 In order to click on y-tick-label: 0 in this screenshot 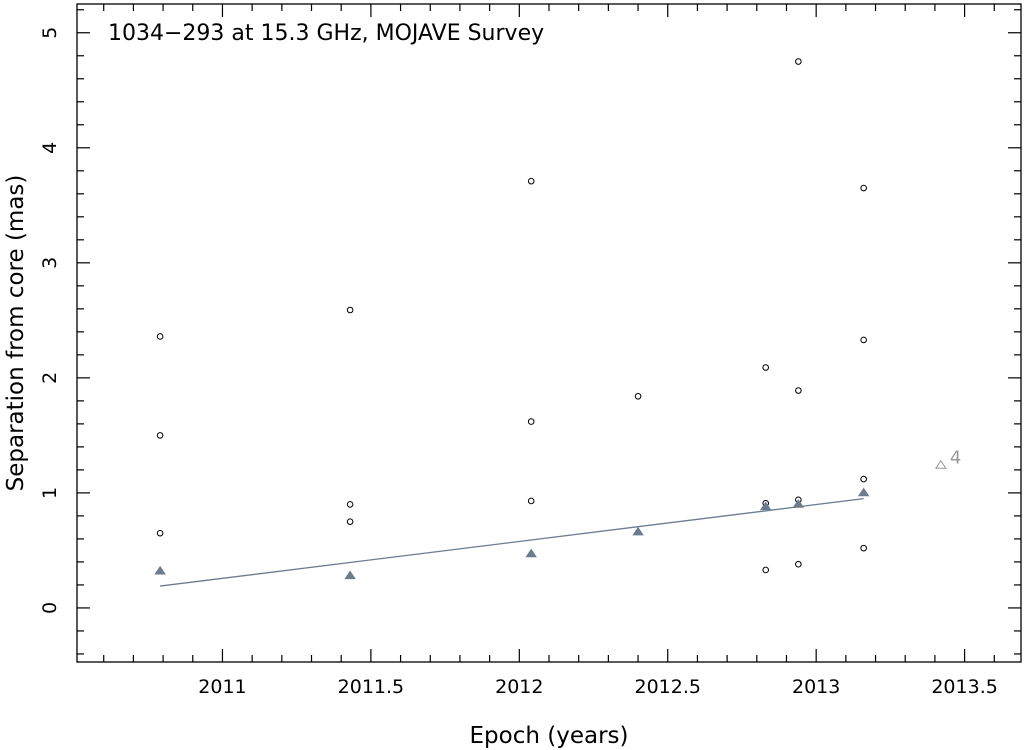, I will do `click(50, 608)`.